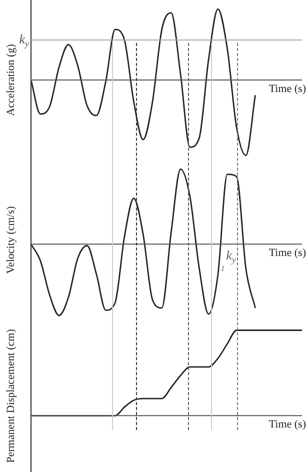 This screenshot has height=472, width=308. Describe the element at coordinates (222, 268) in the screenshot. I see `annotation: 1` at that location.